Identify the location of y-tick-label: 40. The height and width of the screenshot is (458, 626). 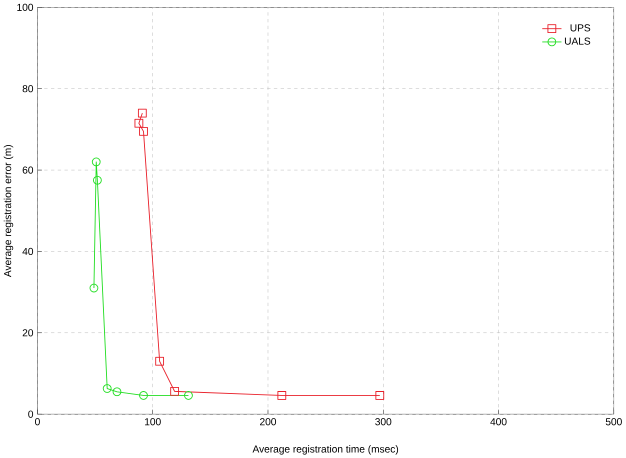
(28, 251).